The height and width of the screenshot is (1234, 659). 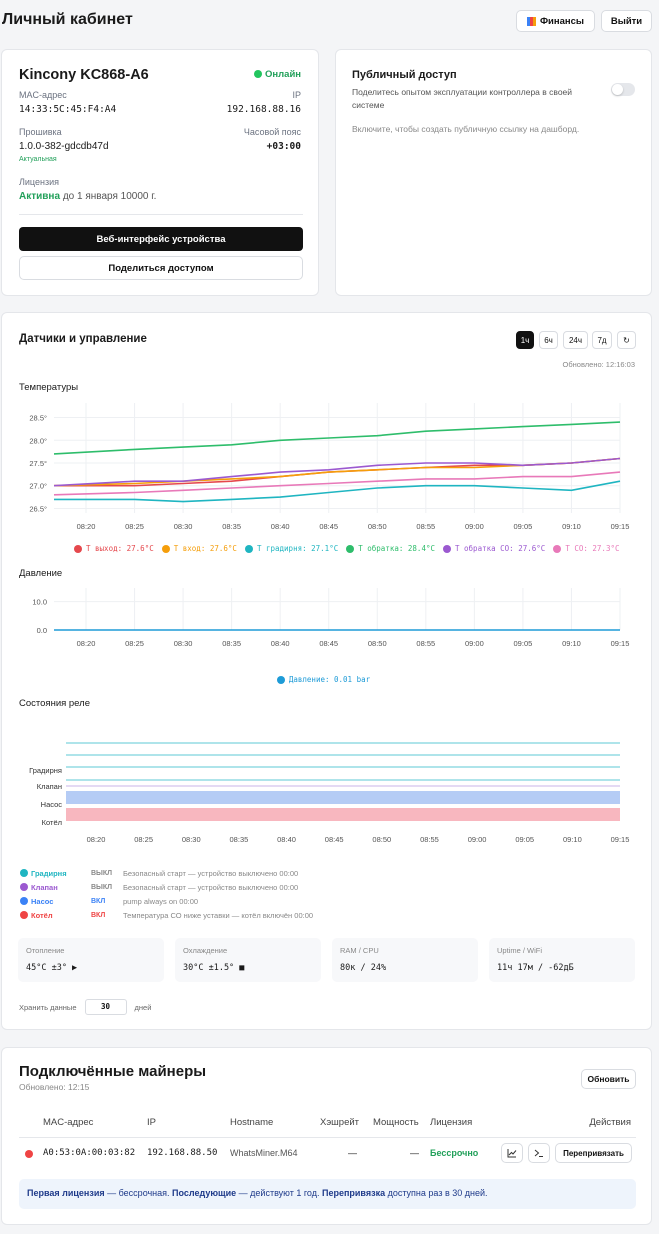 I want to click on stat-cooling: Охлаждение 30°C ±1.5° ■, so click(x=248, y=960).